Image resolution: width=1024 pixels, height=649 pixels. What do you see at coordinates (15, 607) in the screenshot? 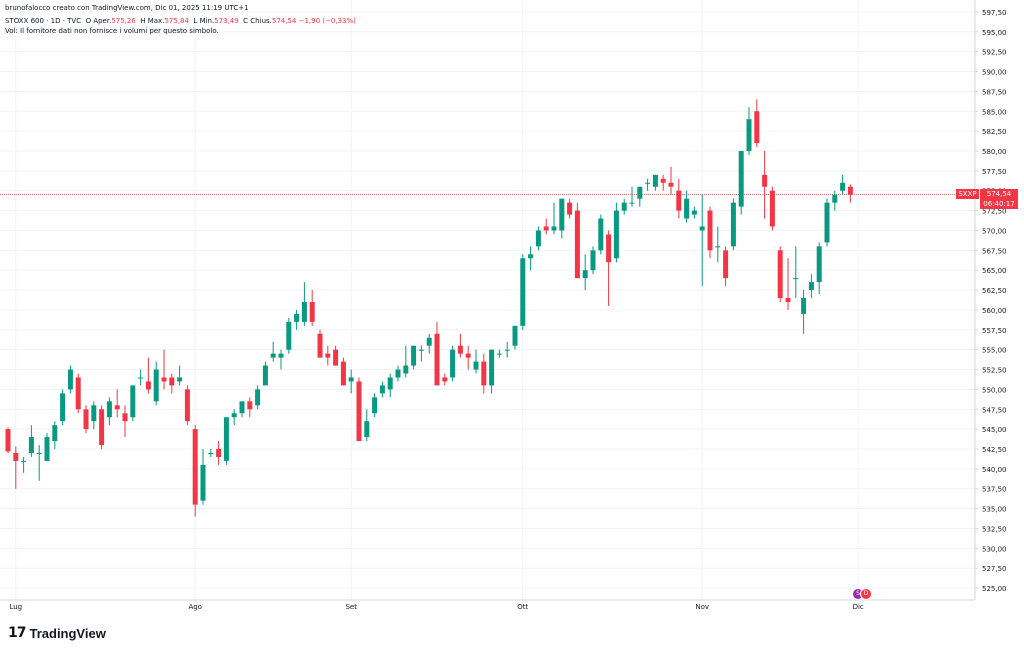
I see `x-tick-label: Lug` at bounding box center [15, 607].